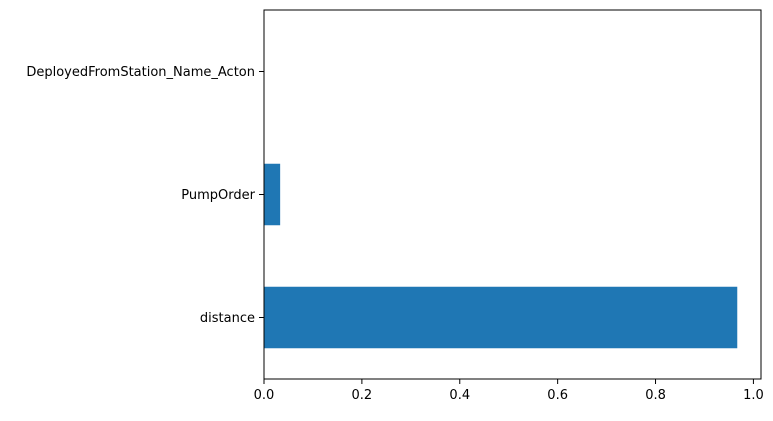 This screenshot has height=421, width=773. Describe the element at coordinates (272, 194) in the screenshot. I see `bar-PumpOrder` at that location.